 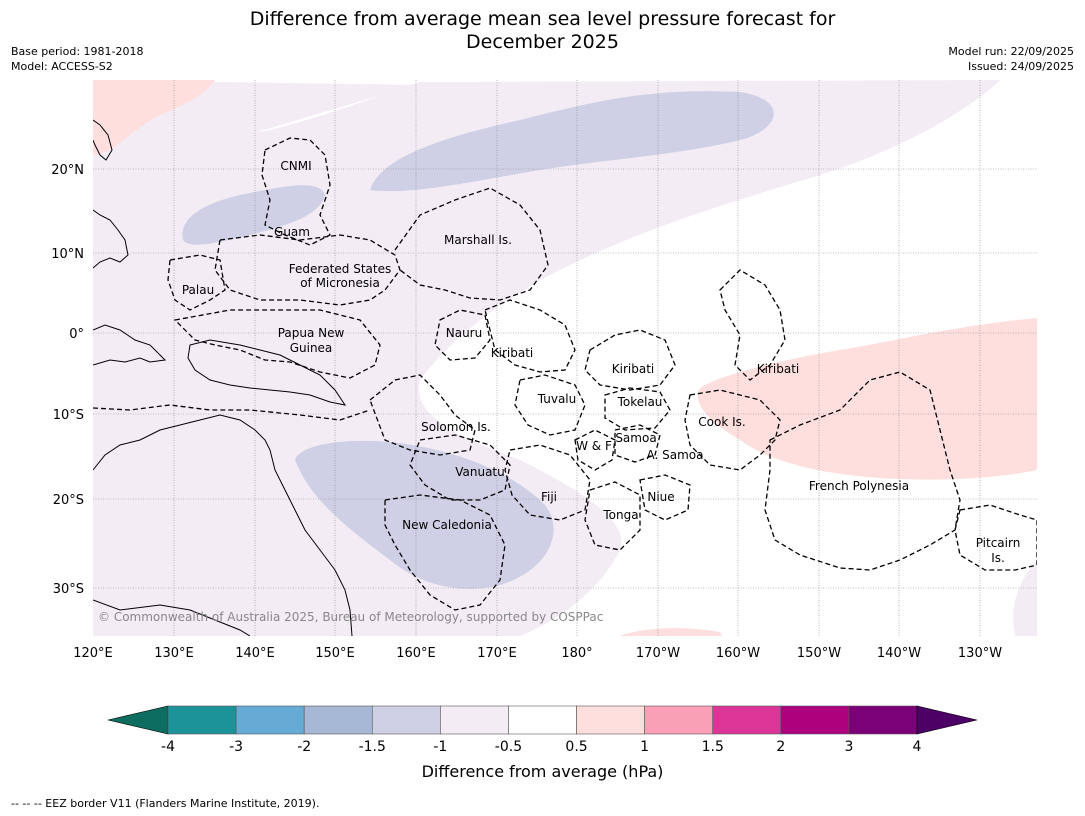 I want to click on region-label: Samoa, so click(x=635, y=438).